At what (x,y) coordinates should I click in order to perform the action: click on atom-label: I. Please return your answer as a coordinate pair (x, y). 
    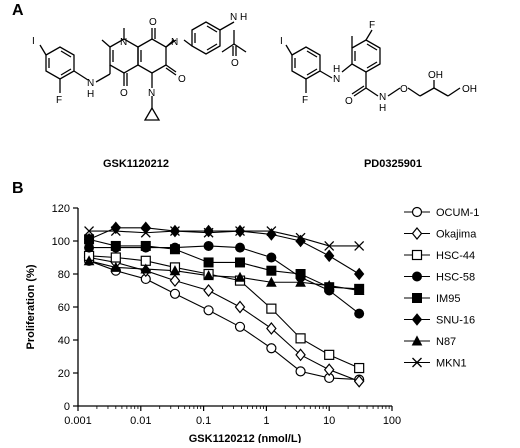
    Looking at the image, I should click on (33, 41).